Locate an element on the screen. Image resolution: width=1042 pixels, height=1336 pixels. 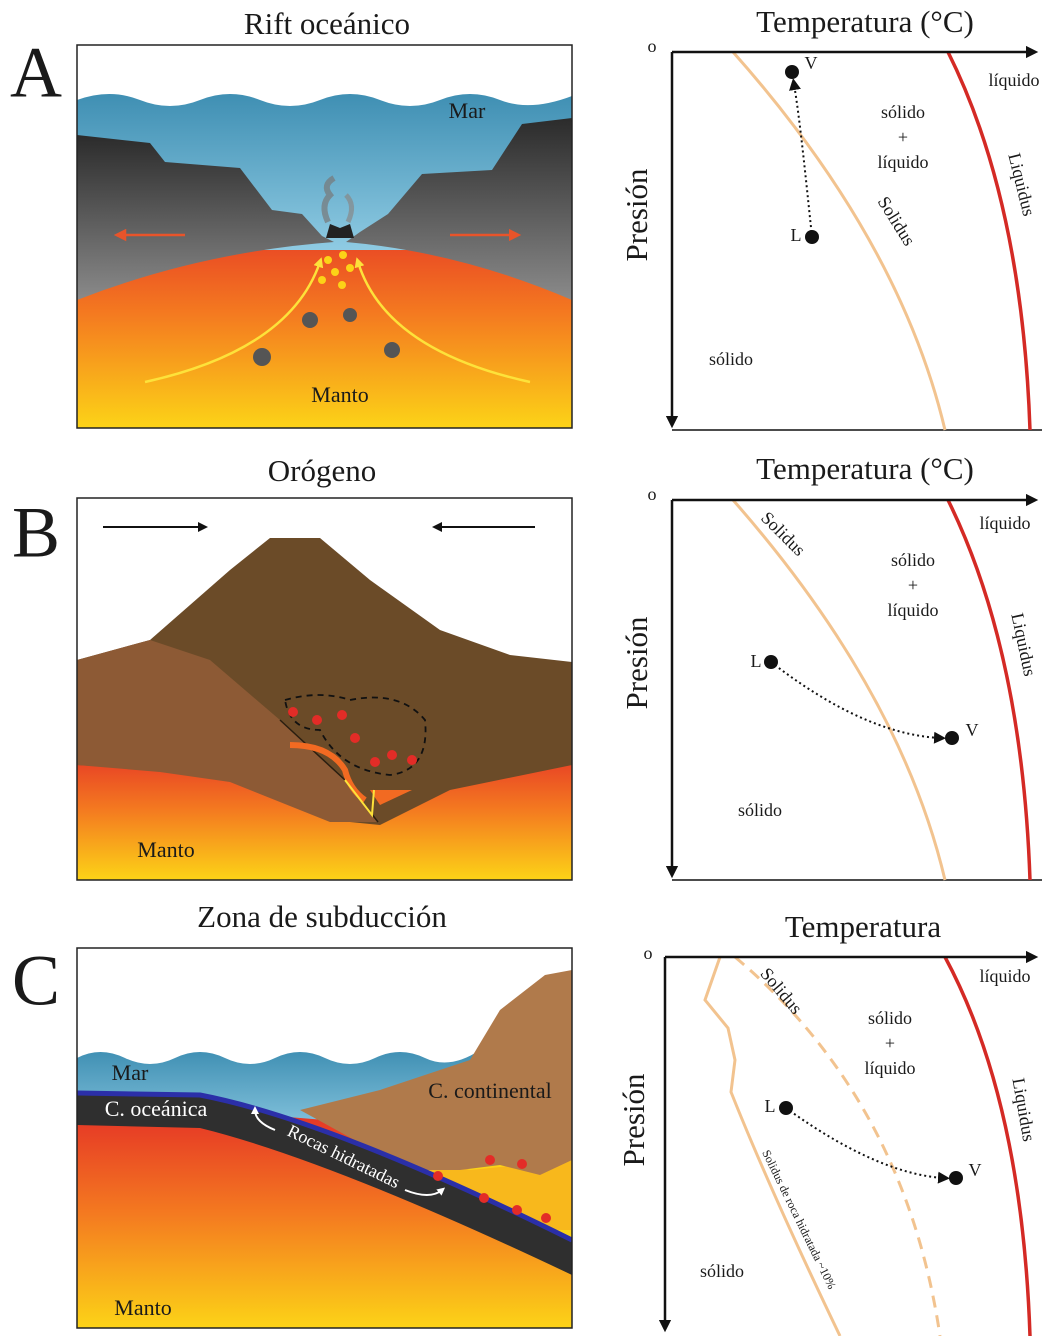
scene: Manto is located at coordinates (324, 689).